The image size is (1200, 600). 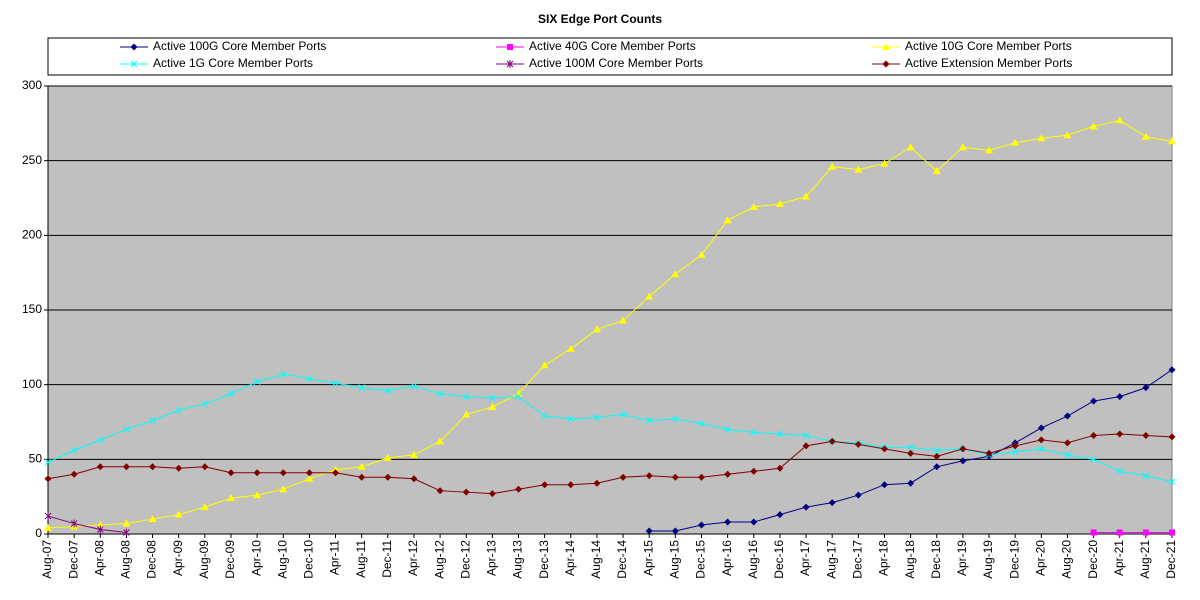 What do you see at coordinates (492, 558) in the screenshot?
I see `x-tick-label: Apr-13` at bounding box center [492, 558].